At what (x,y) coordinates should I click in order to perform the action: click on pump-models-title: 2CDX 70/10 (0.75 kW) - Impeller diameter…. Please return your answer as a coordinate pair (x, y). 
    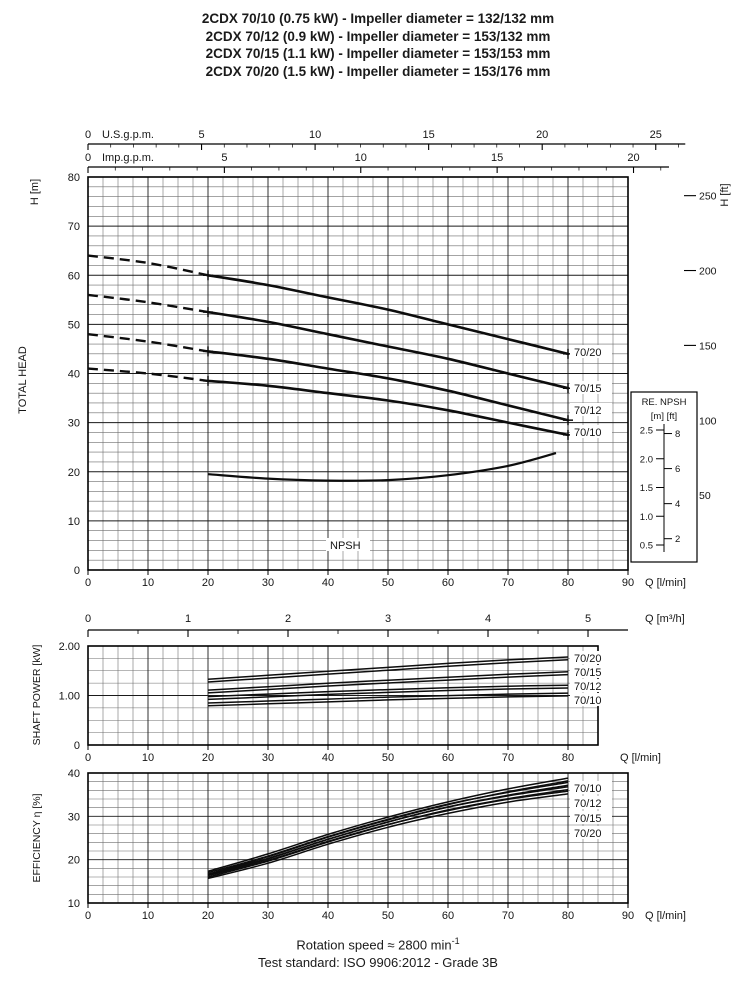
    Looking at the image, I should click on (378, 45).